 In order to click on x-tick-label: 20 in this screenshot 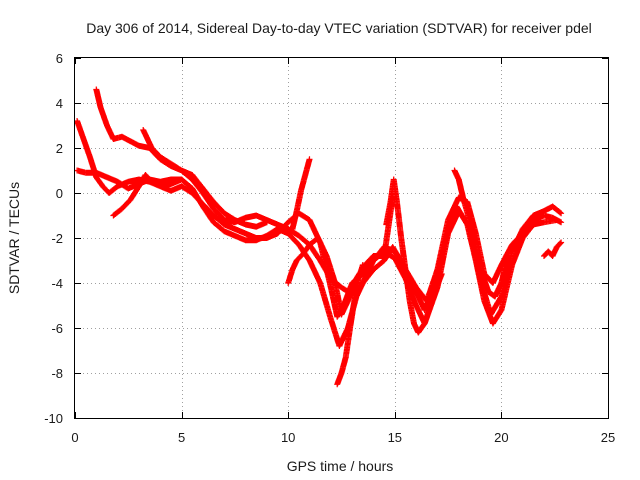, I will do `click(501, 437)`.